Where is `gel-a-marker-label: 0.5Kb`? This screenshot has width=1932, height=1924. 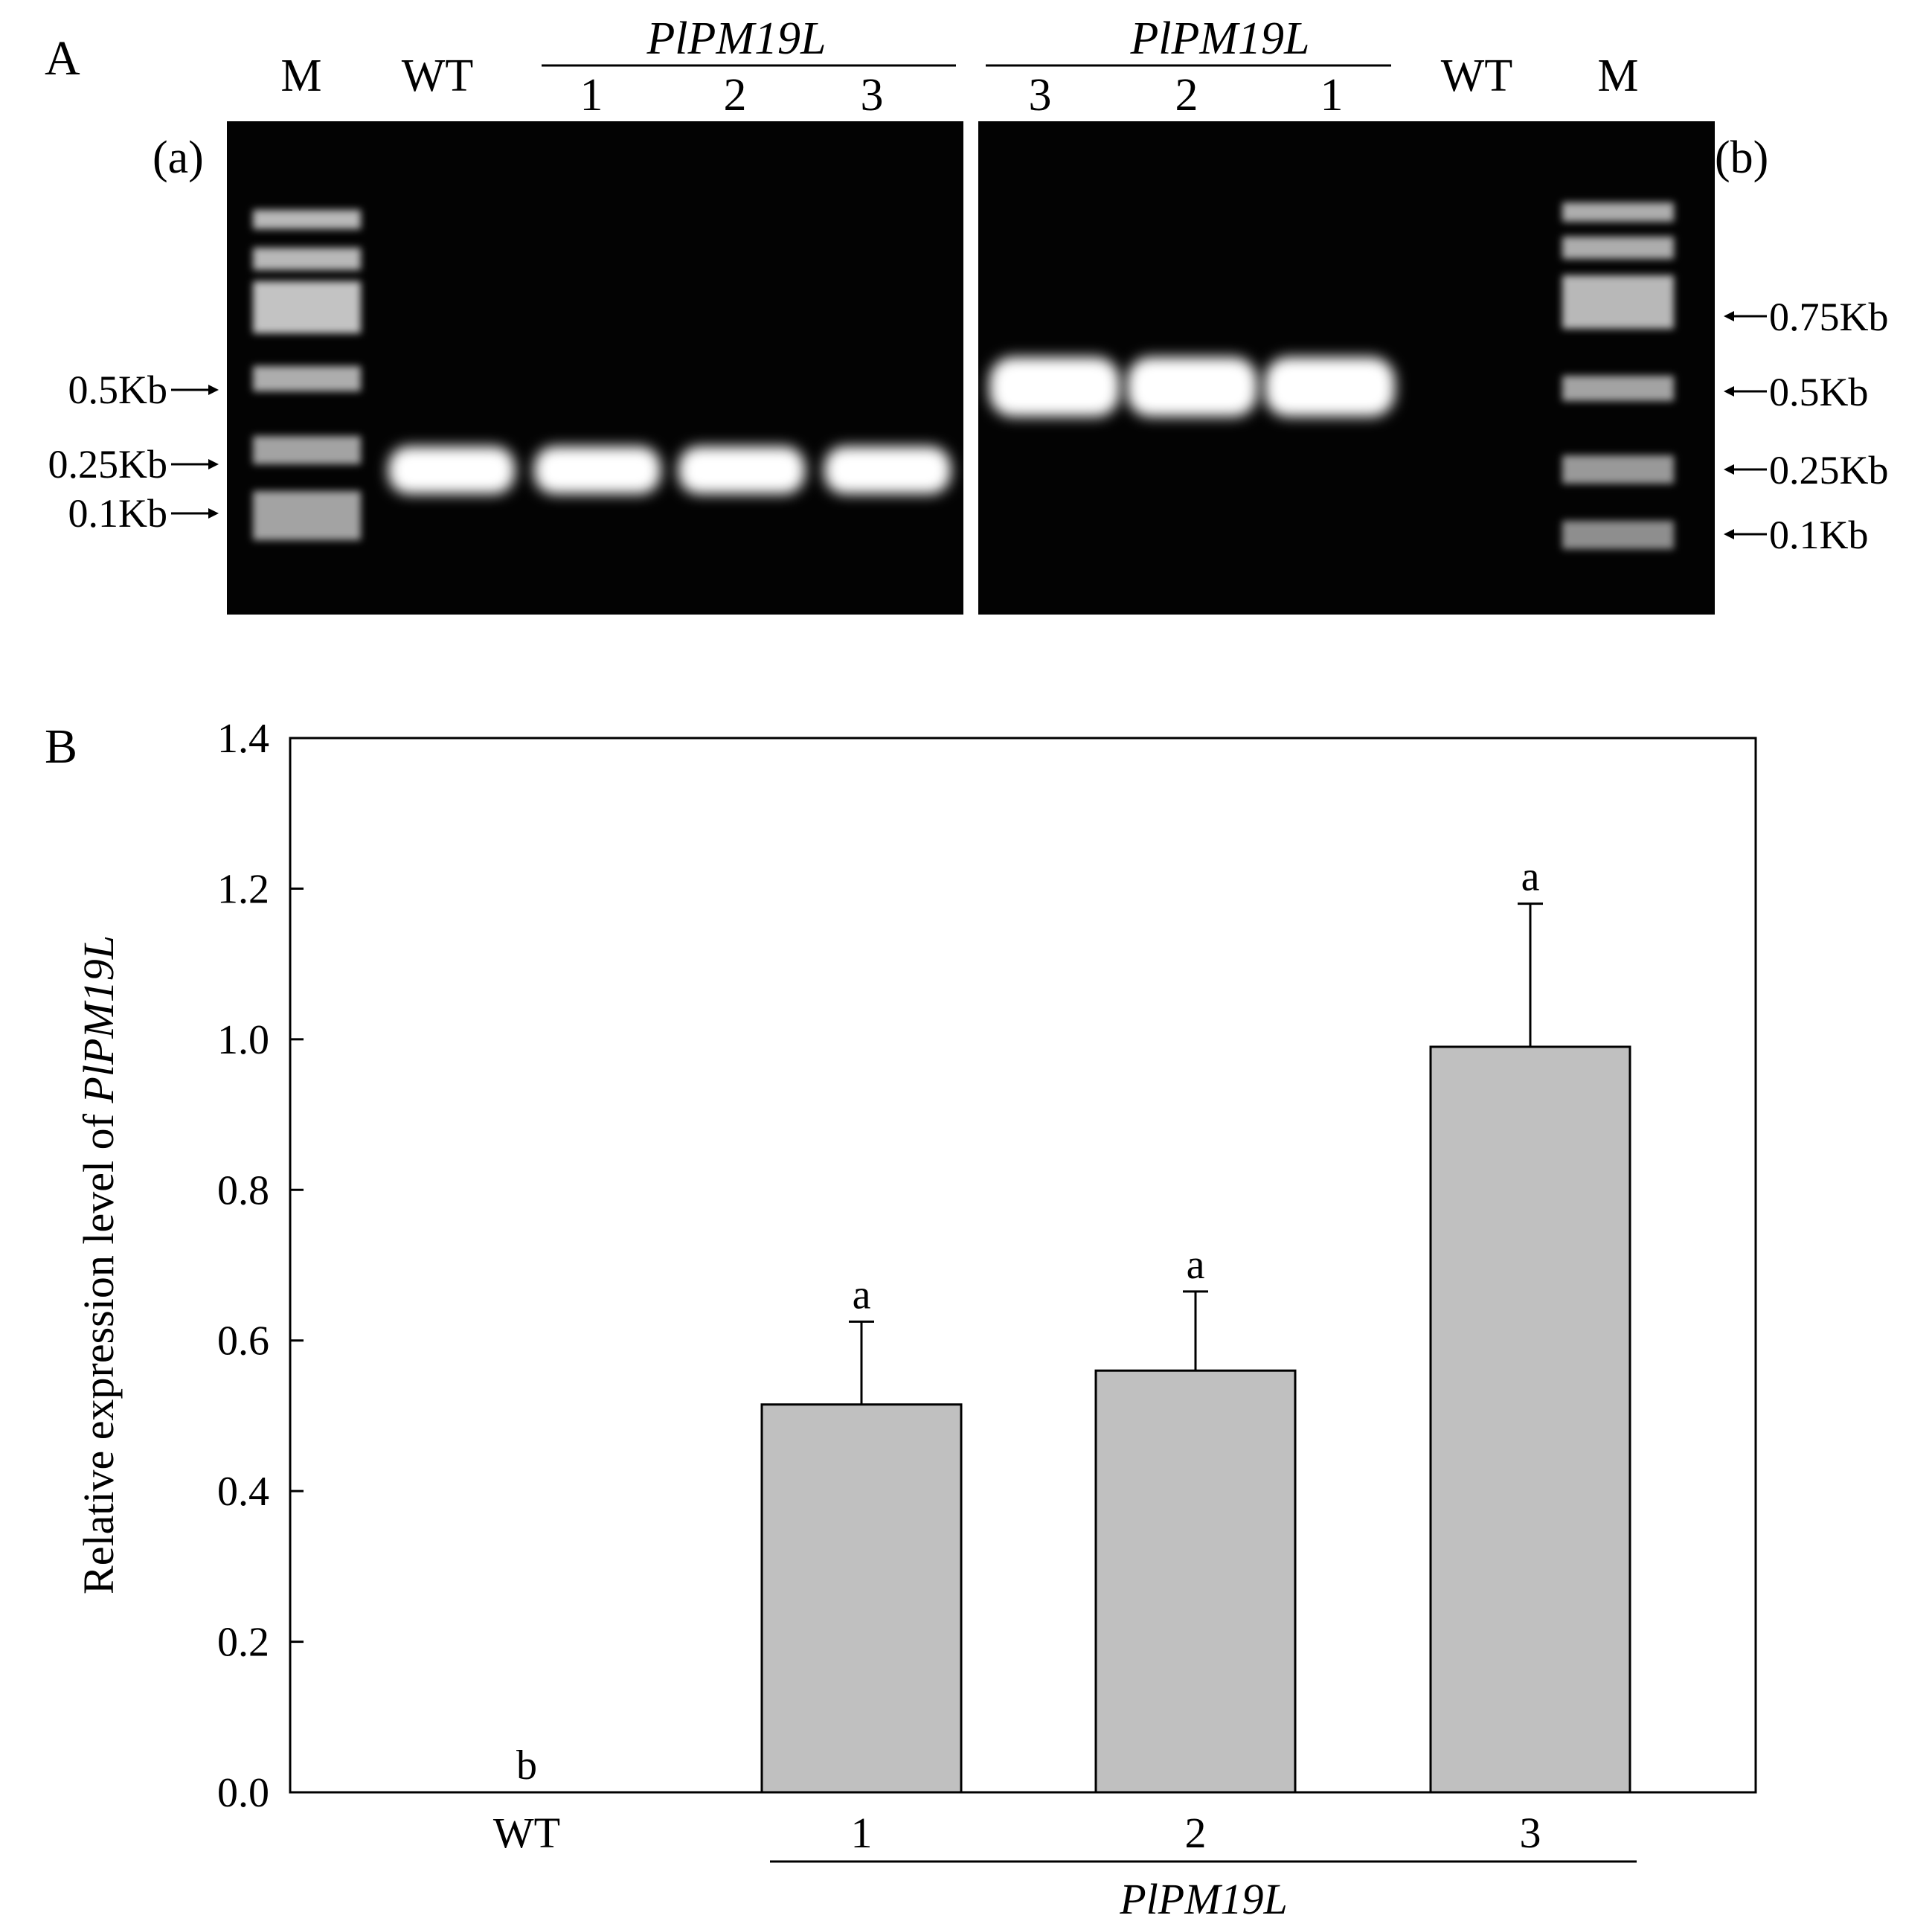 gel-a-marker-label: 0.5Kb is located at coordinates (118, 390).